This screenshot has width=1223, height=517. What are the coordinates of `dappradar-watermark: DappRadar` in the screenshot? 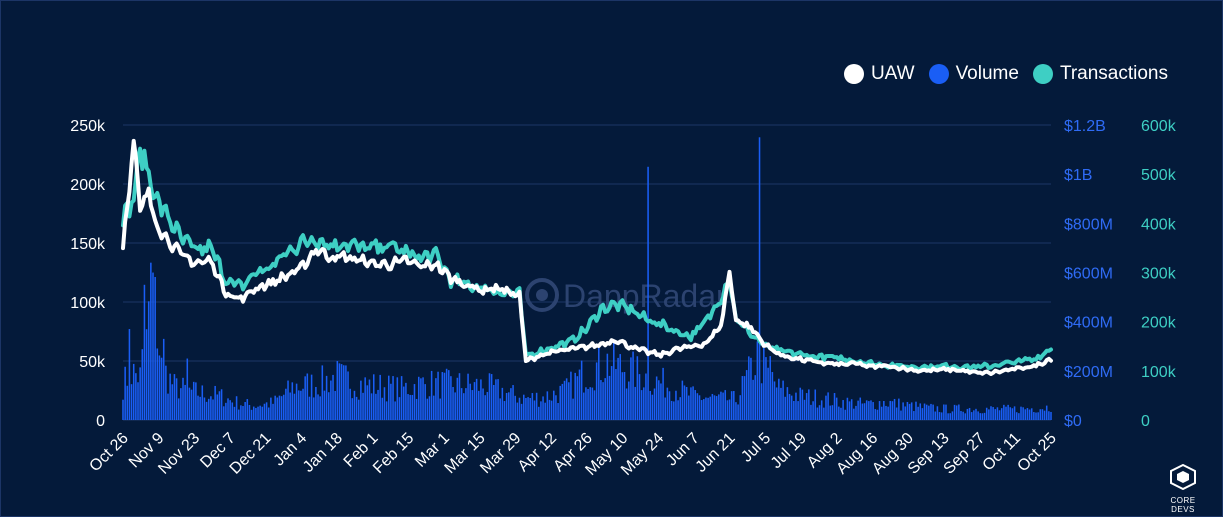 It's located at (626, 296).